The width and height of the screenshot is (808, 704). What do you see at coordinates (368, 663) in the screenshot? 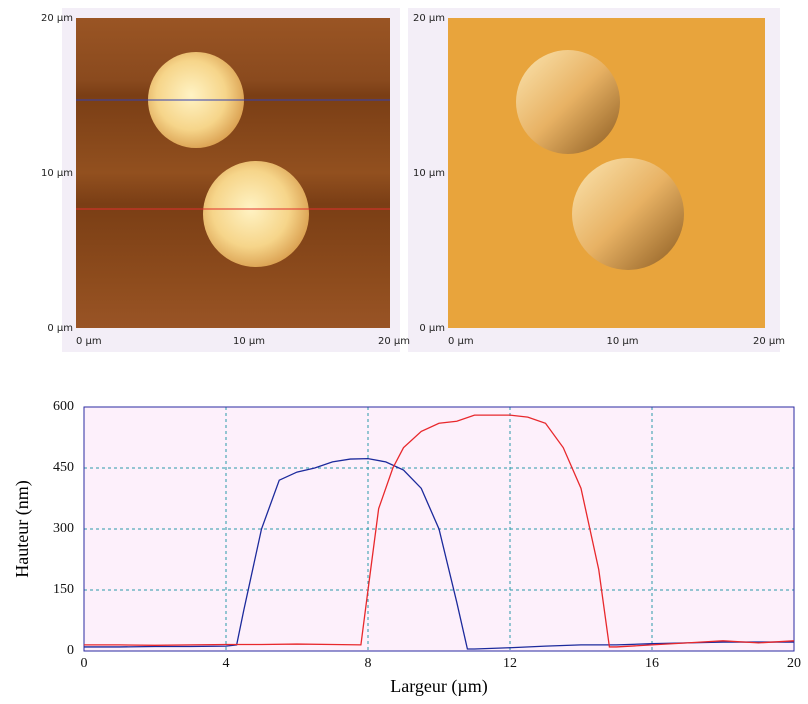
I see `x-tick-label: 8` at bounding box center [368, 663].